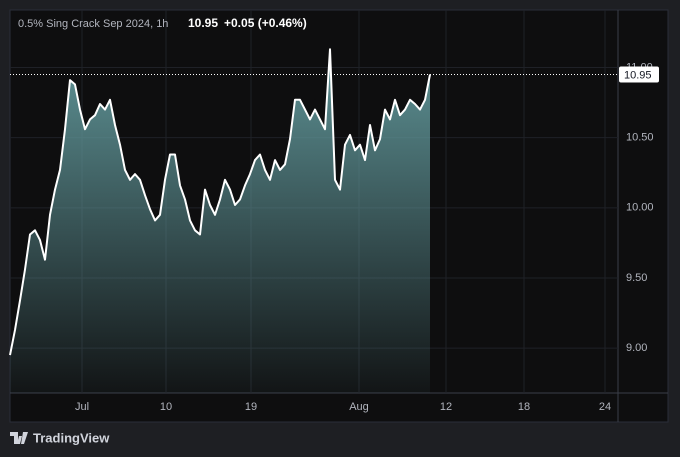 The height and width of the screenshot is (457, 680). I want to click on x-tick-label: 24, so click(605, 407).